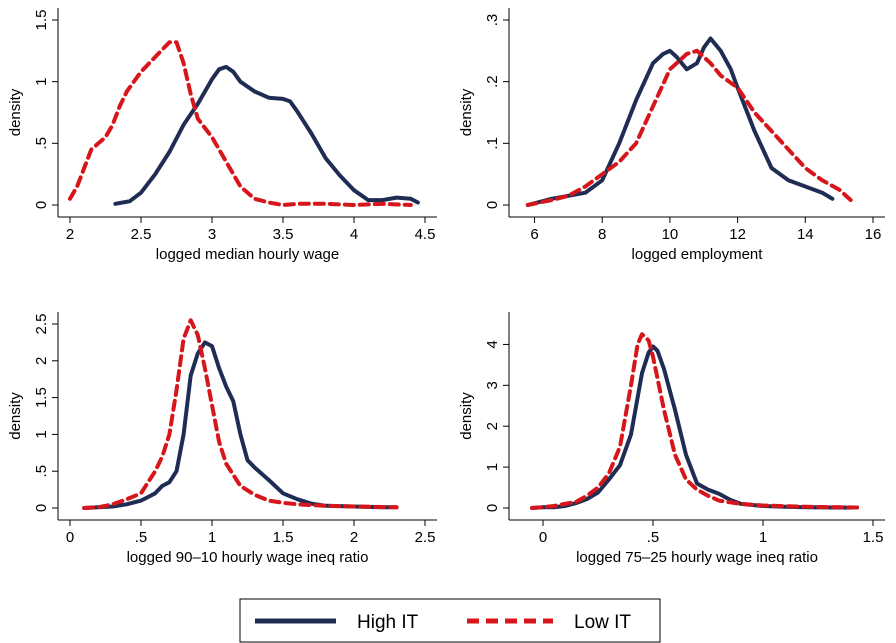 The image size is (896, 643). What do you see at coordinates (602, 234) in the screenshot?
I see `x-tick-label: 8` at bounding box center [602, 234].